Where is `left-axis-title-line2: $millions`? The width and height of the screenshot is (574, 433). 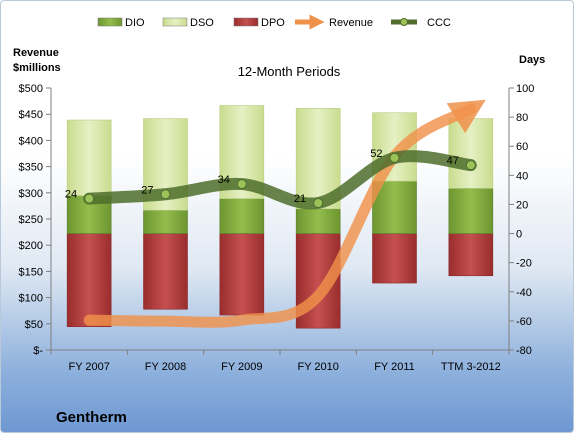
left-axis-title-line2: $millions is located at coordinates (37, 68).